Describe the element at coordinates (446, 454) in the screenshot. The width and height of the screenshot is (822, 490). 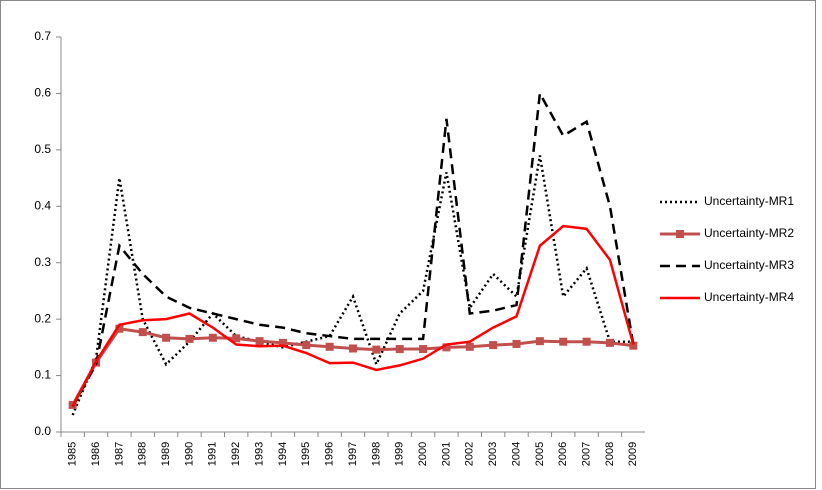
I see `x-tick-label: 2001` at that location.